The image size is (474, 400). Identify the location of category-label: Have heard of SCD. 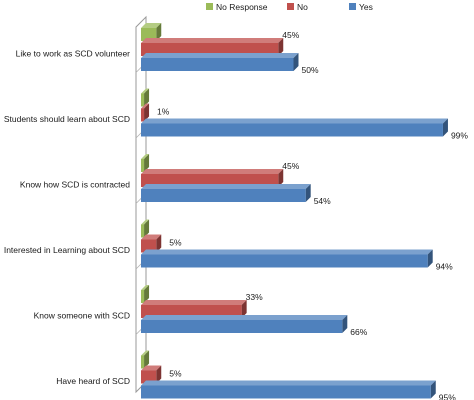
(93, 381).